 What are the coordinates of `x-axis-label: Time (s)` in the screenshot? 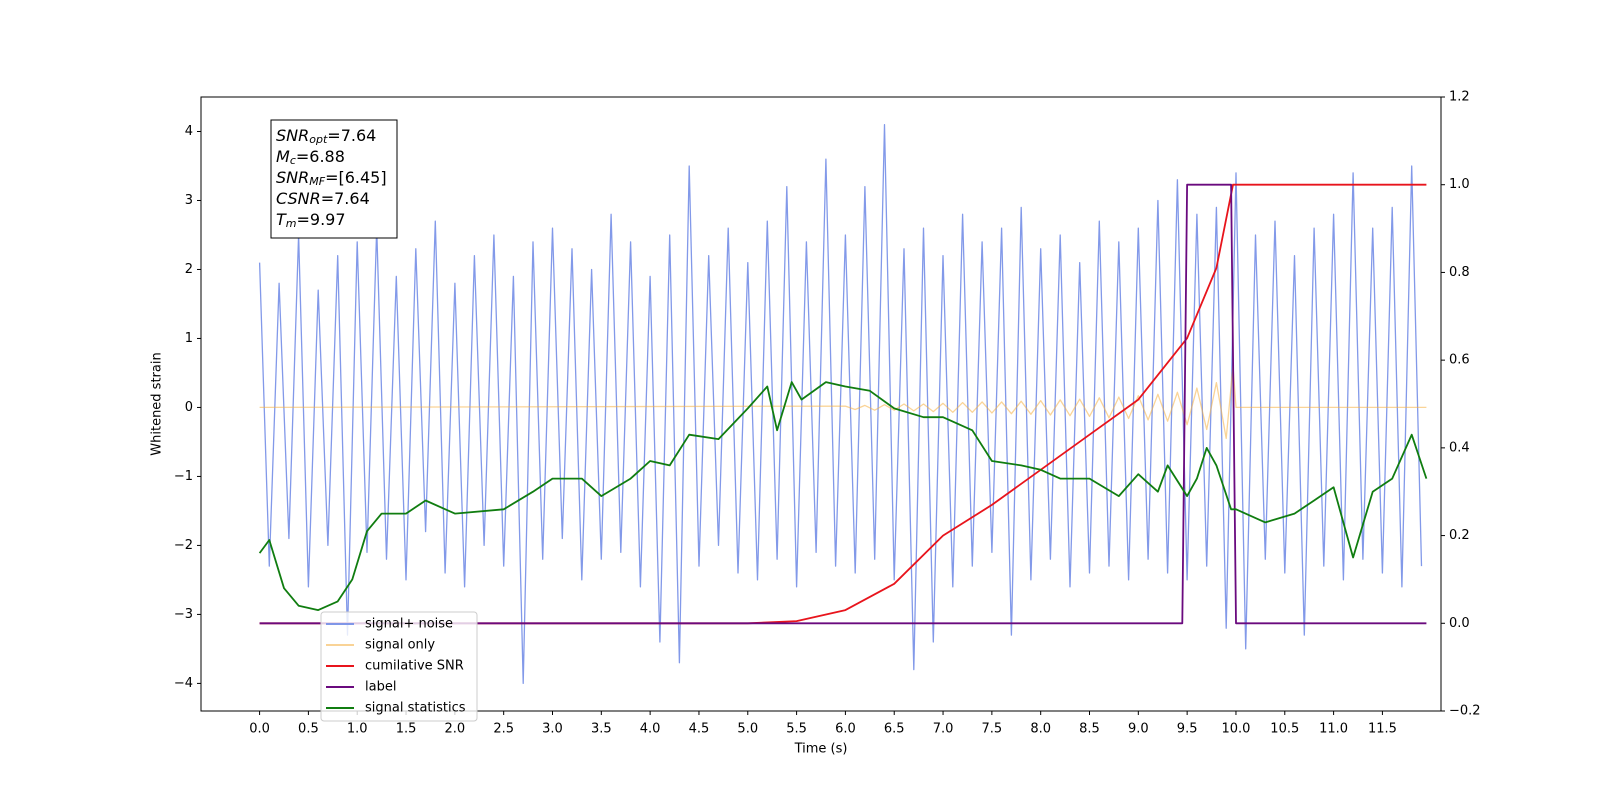 It's located at (821, 749).